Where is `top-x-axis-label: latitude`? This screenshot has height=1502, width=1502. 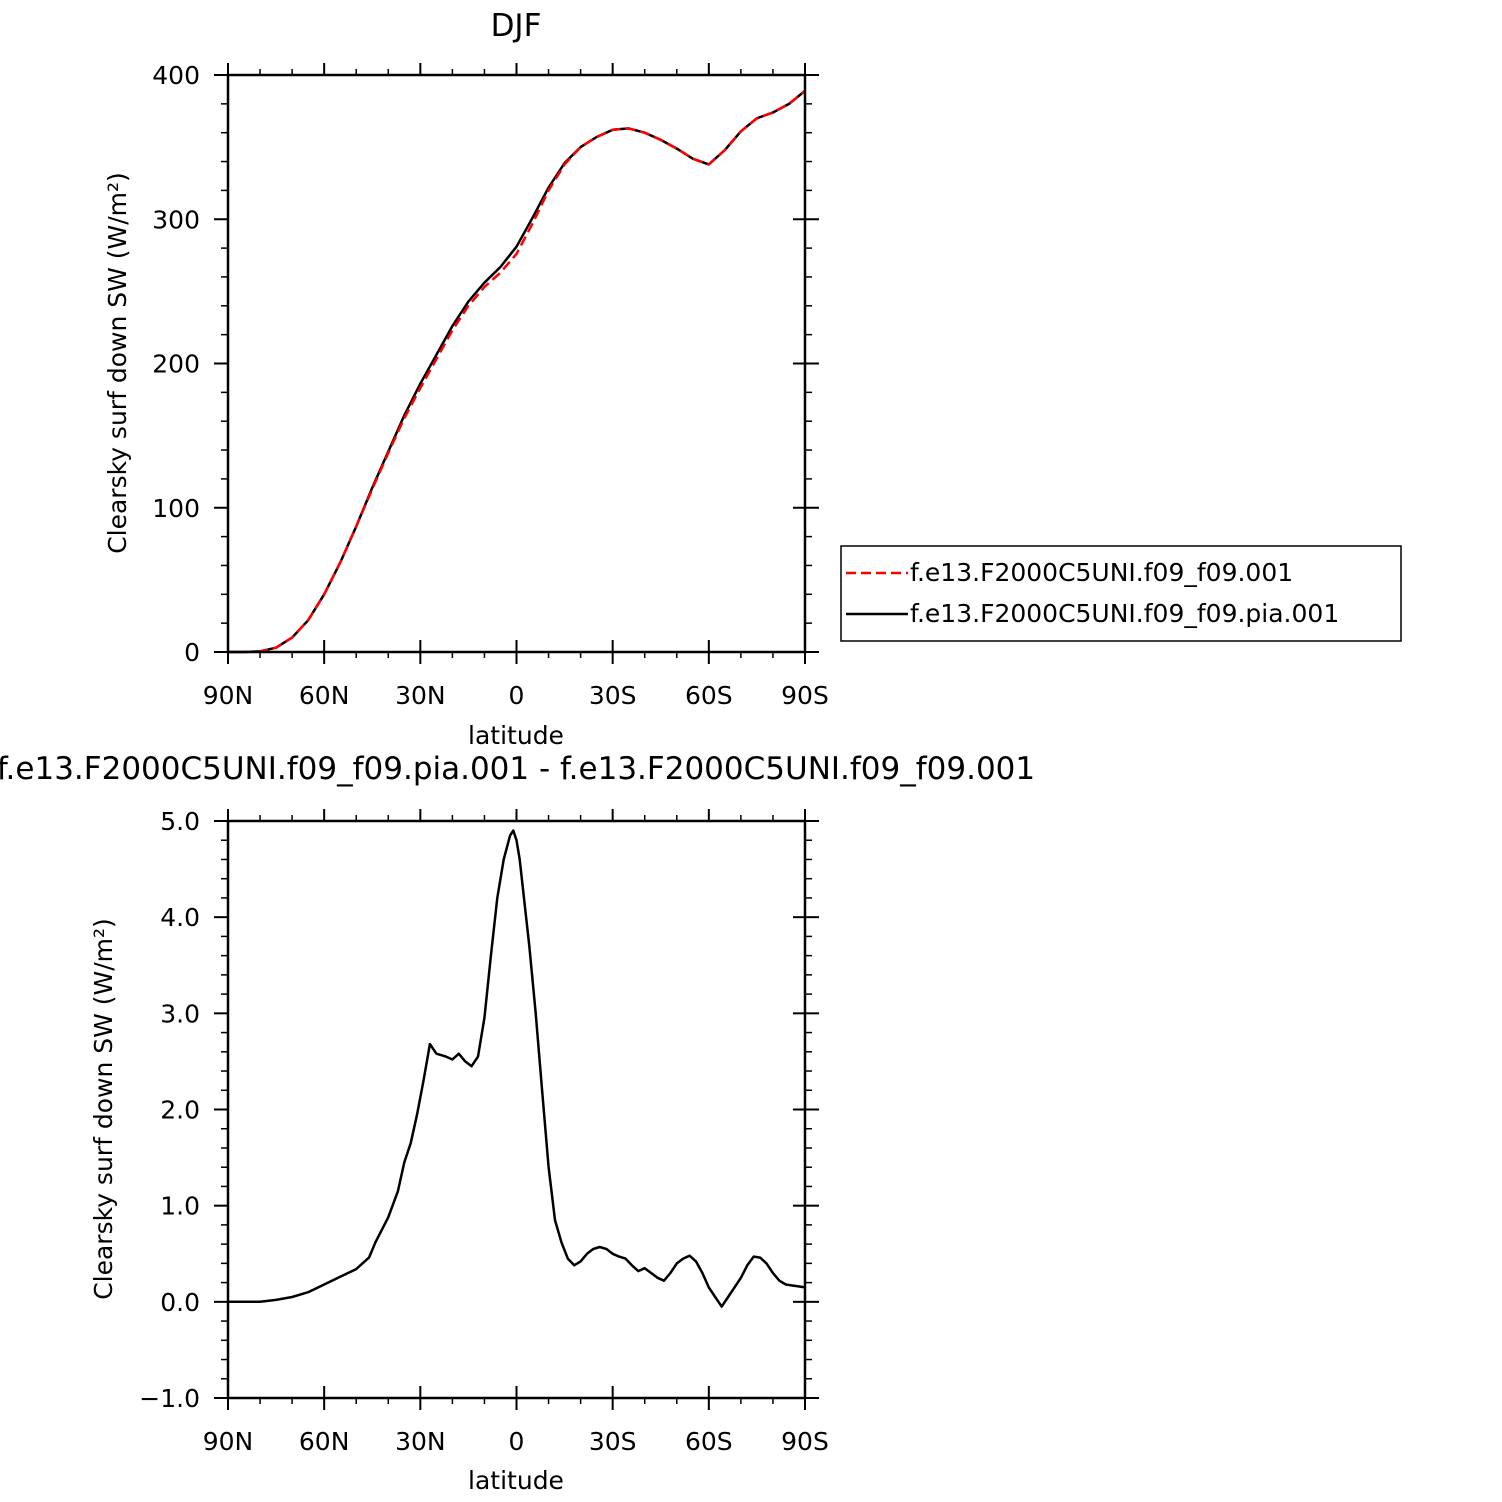
top-x-axis-label: latitude is located at coordinates (516, 735).